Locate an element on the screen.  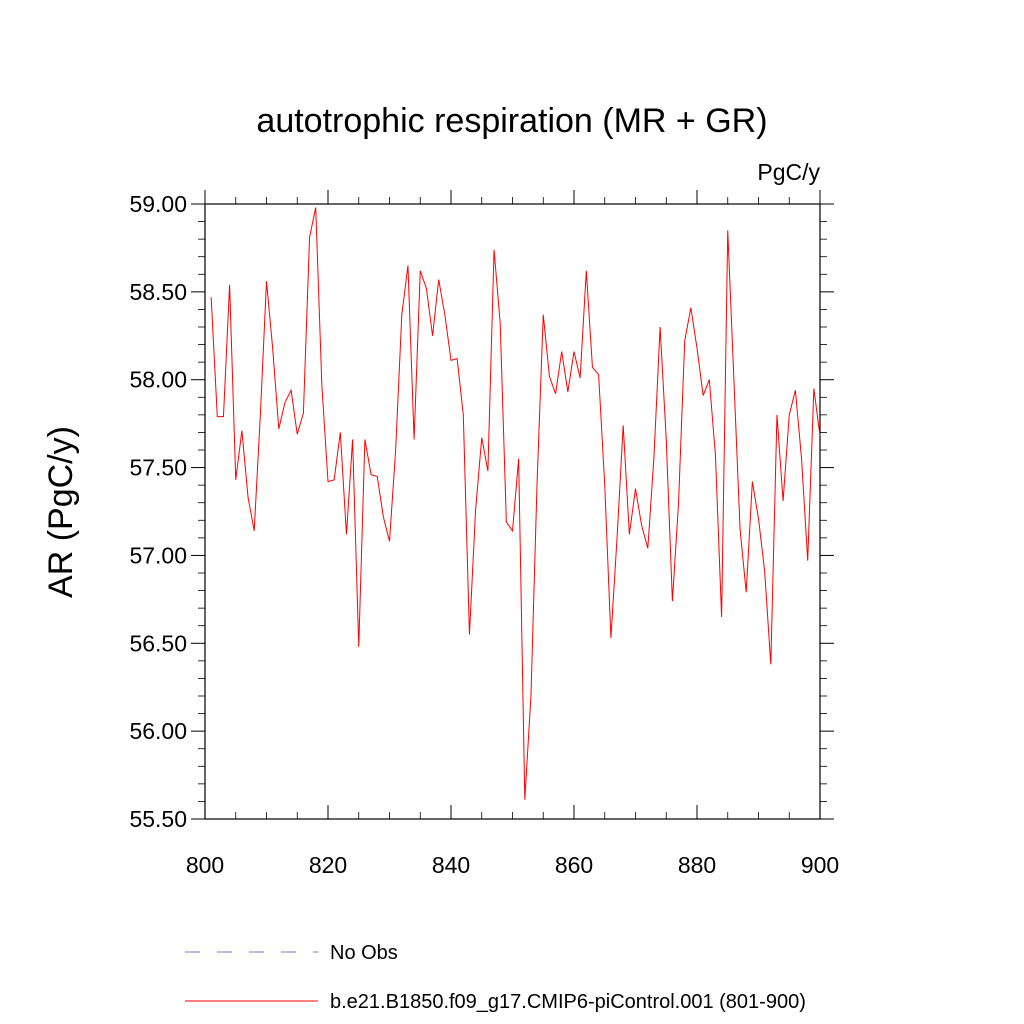
chart-title: autotrophic respiration (MR + GR) is located at coordinates (511, 121).